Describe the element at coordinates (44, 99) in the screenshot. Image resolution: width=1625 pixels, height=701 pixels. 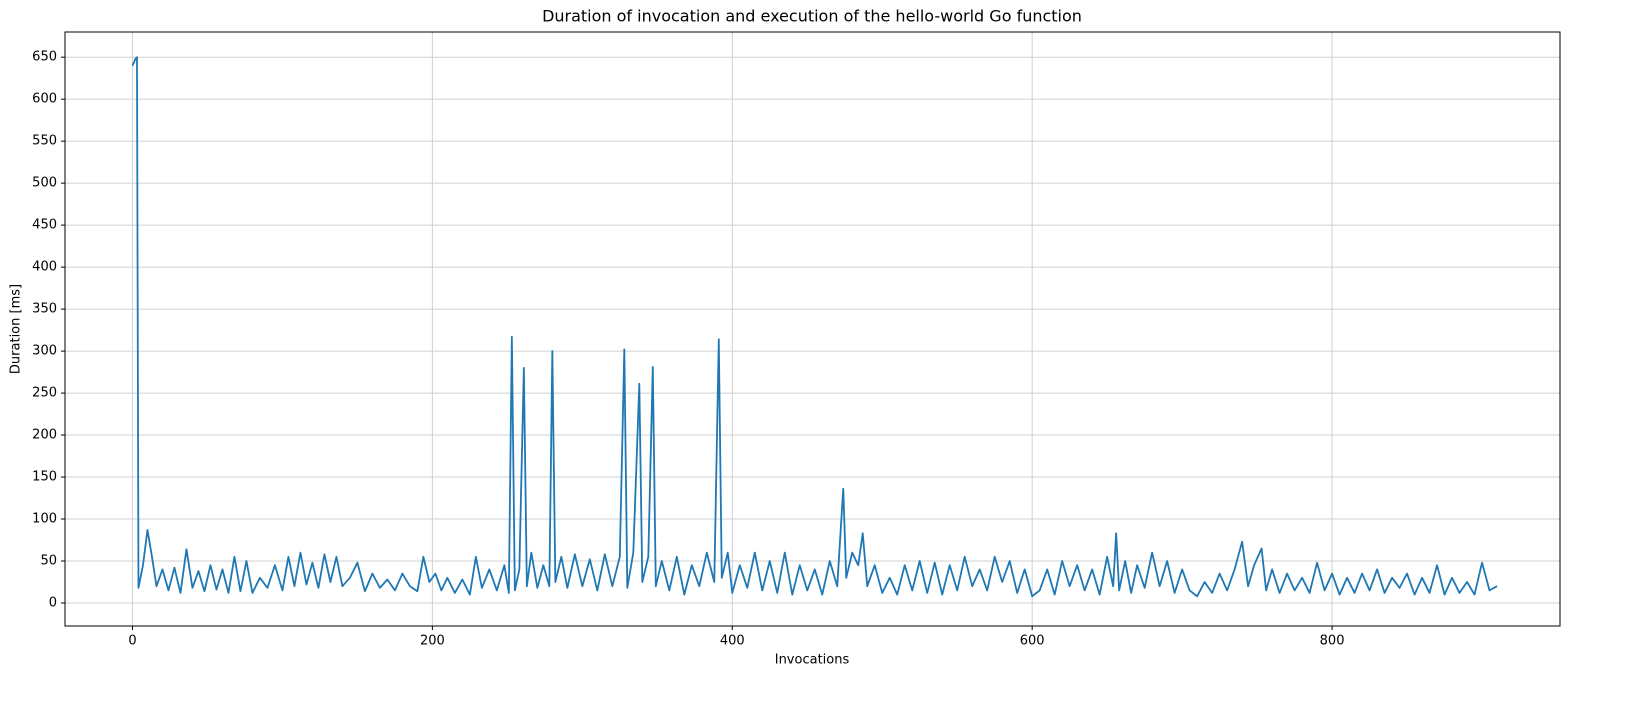
I see `y-tick-label: 600` at that location.